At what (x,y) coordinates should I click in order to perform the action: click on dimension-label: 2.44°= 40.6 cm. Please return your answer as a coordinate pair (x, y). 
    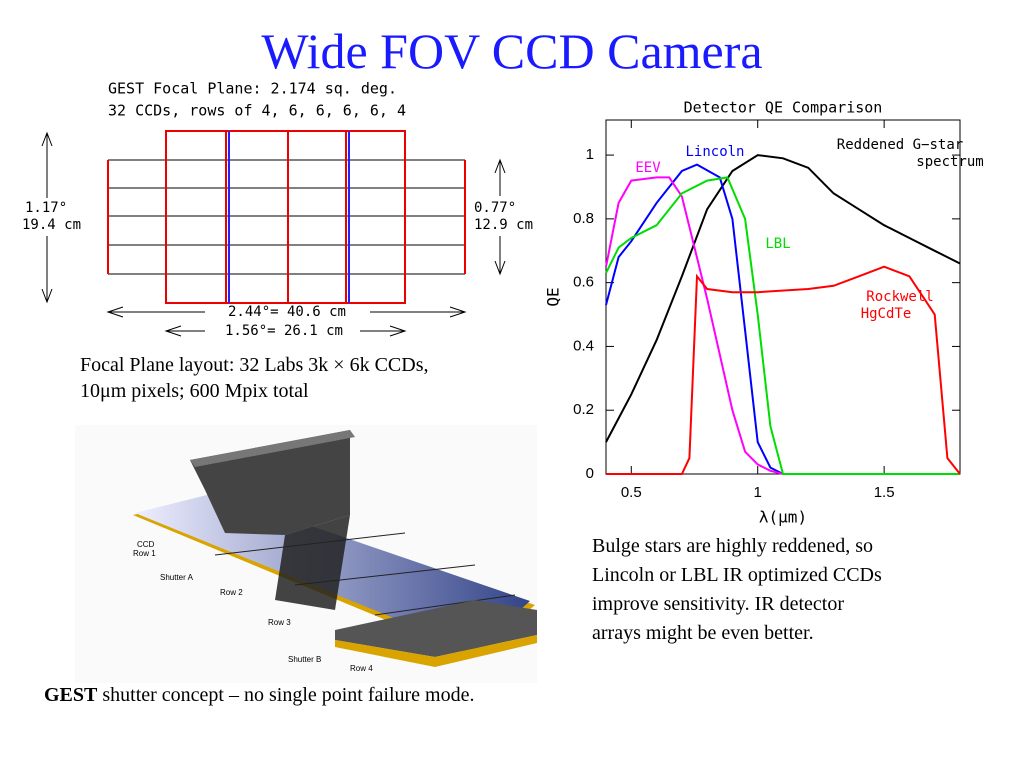
    Looking at the image, I should click on (287, 312).